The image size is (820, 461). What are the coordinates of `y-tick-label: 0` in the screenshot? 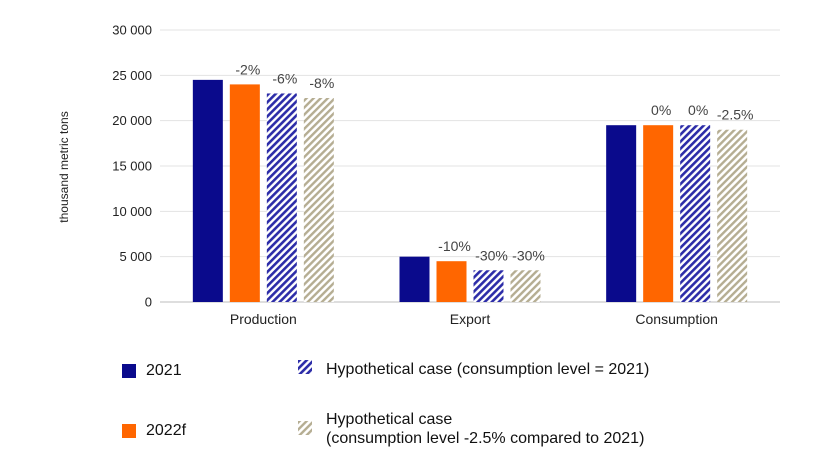 It's located at (148, 302).